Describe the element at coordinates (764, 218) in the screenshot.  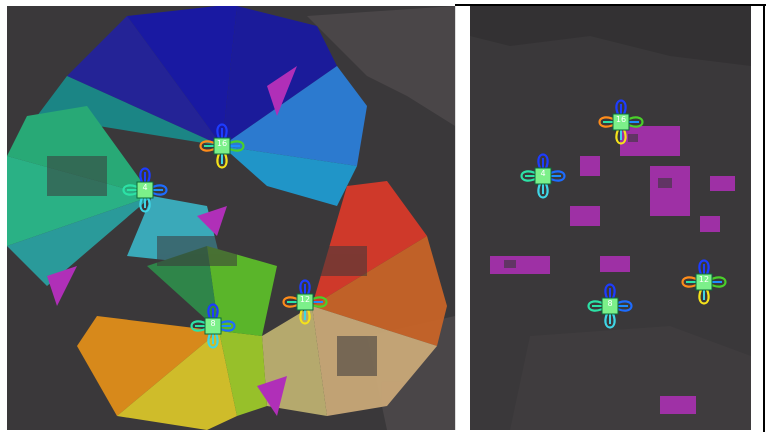
I see `right-frame-line` at that location.